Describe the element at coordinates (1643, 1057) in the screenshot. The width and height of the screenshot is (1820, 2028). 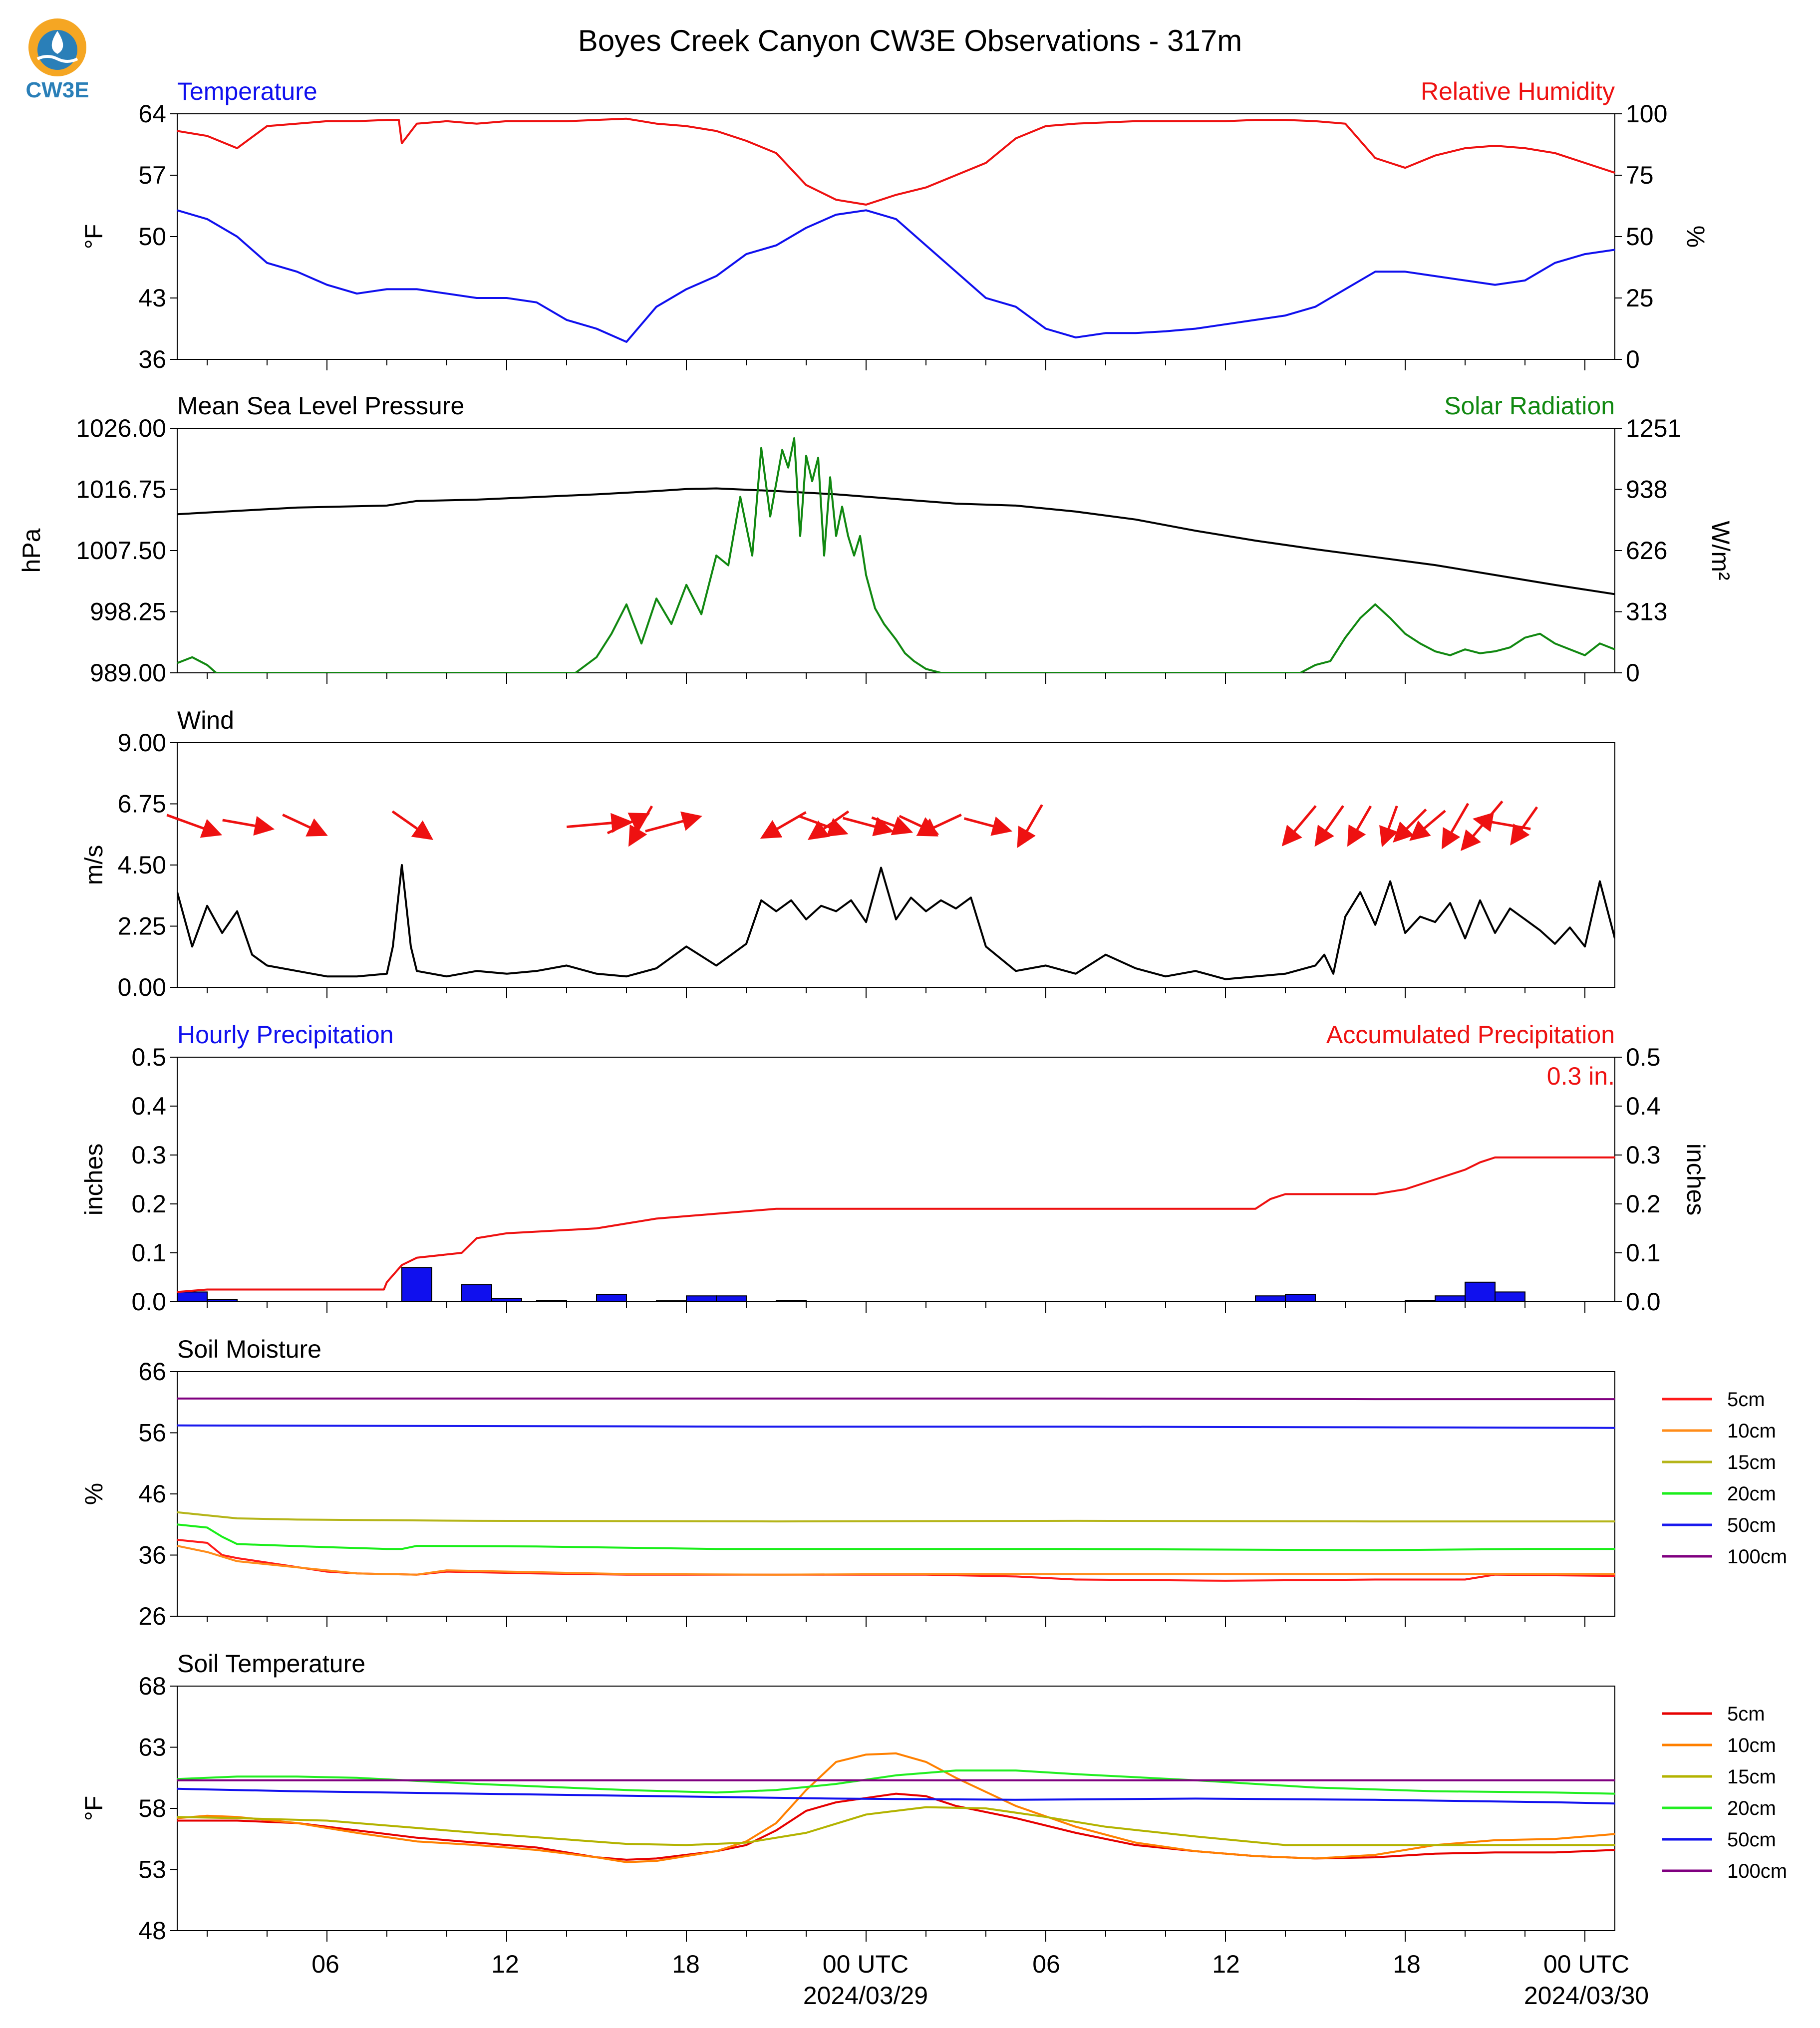
I see `y-tick-label-right: 0.5` at that location.